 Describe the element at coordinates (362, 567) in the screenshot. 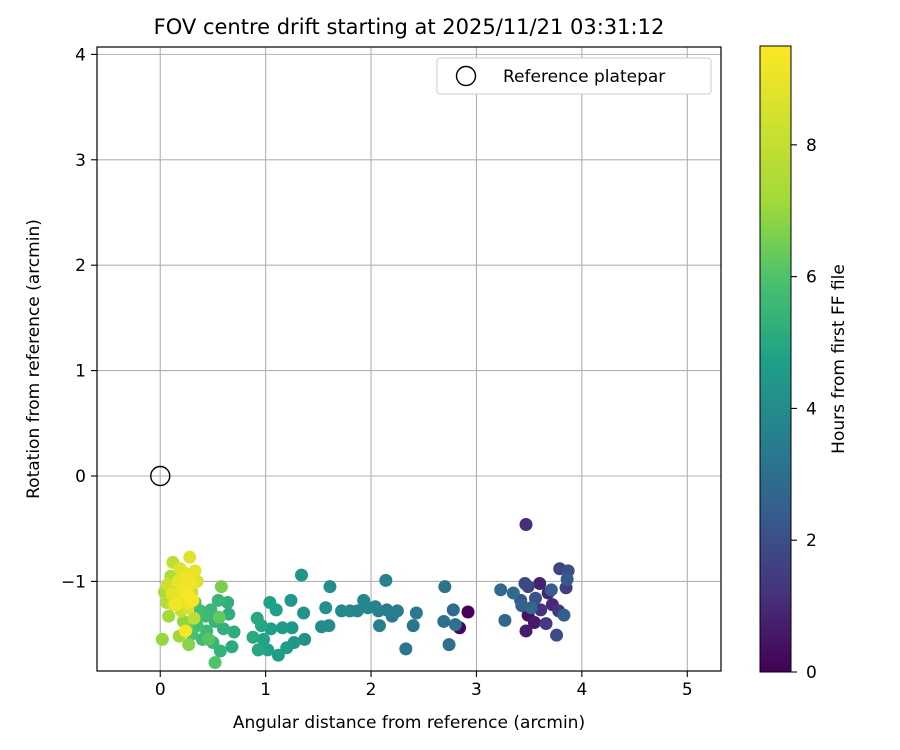

I see `data-points` at that location.